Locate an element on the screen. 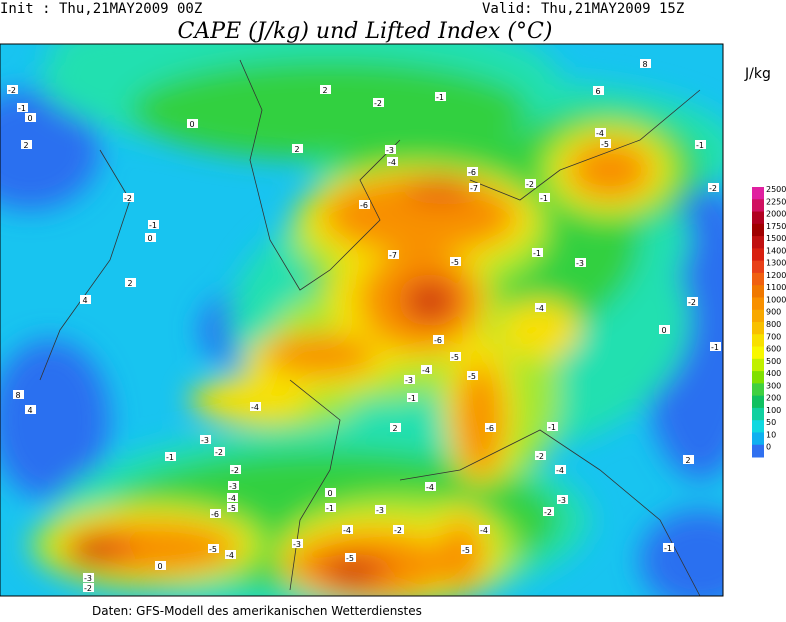 This screenshot has height=622, width=786. colorbar-label: 2250 is located at coordinates (776, 201).